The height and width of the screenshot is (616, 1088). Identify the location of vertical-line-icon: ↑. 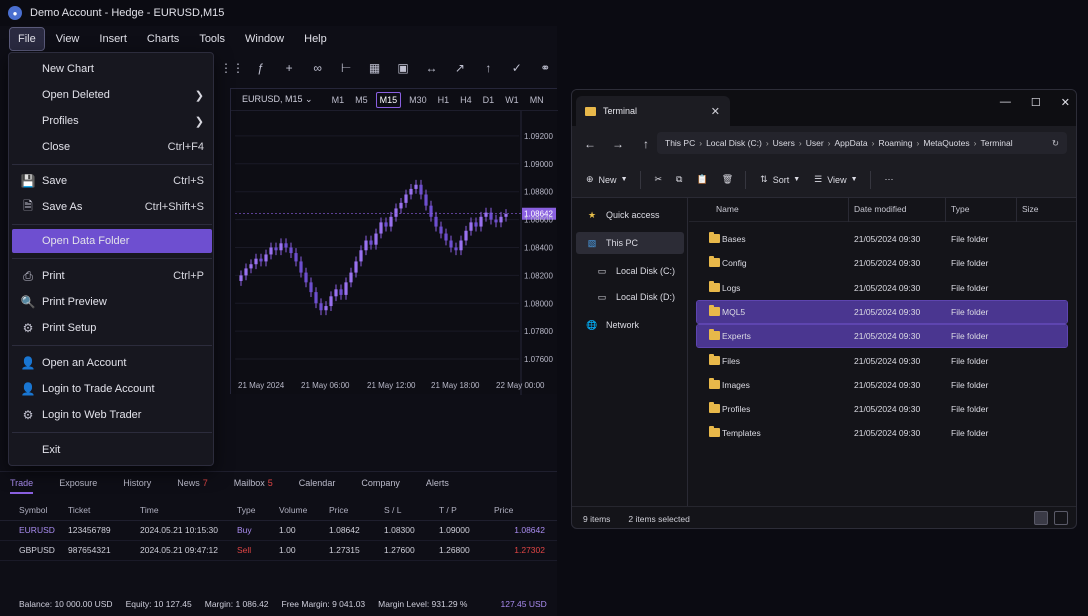
(488, 68).